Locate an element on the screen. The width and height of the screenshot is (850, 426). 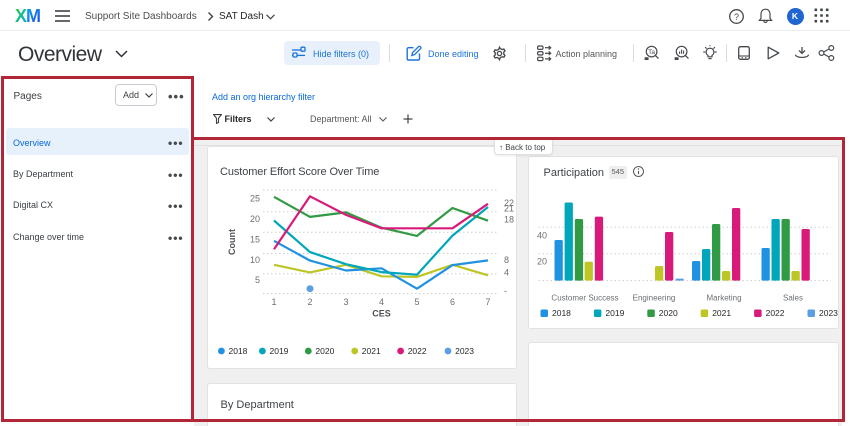
svg-text: 3 is located at coordinates (345, 302).